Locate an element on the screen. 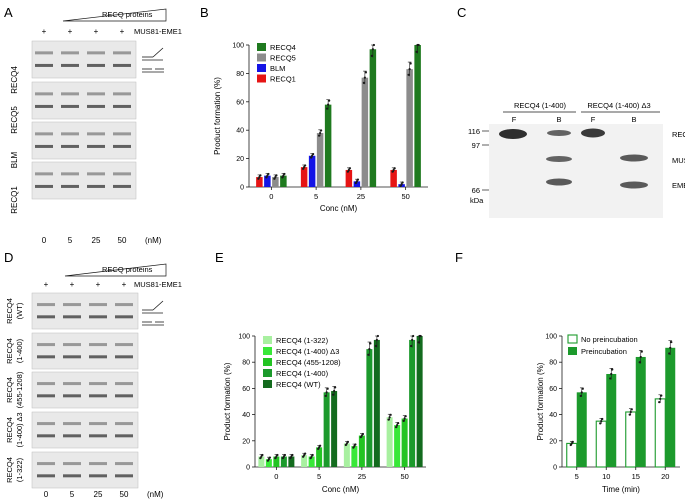 The height and width of the screenshot is (504, 685). x-tick-label: 50 is located at coordinates (405, 196).